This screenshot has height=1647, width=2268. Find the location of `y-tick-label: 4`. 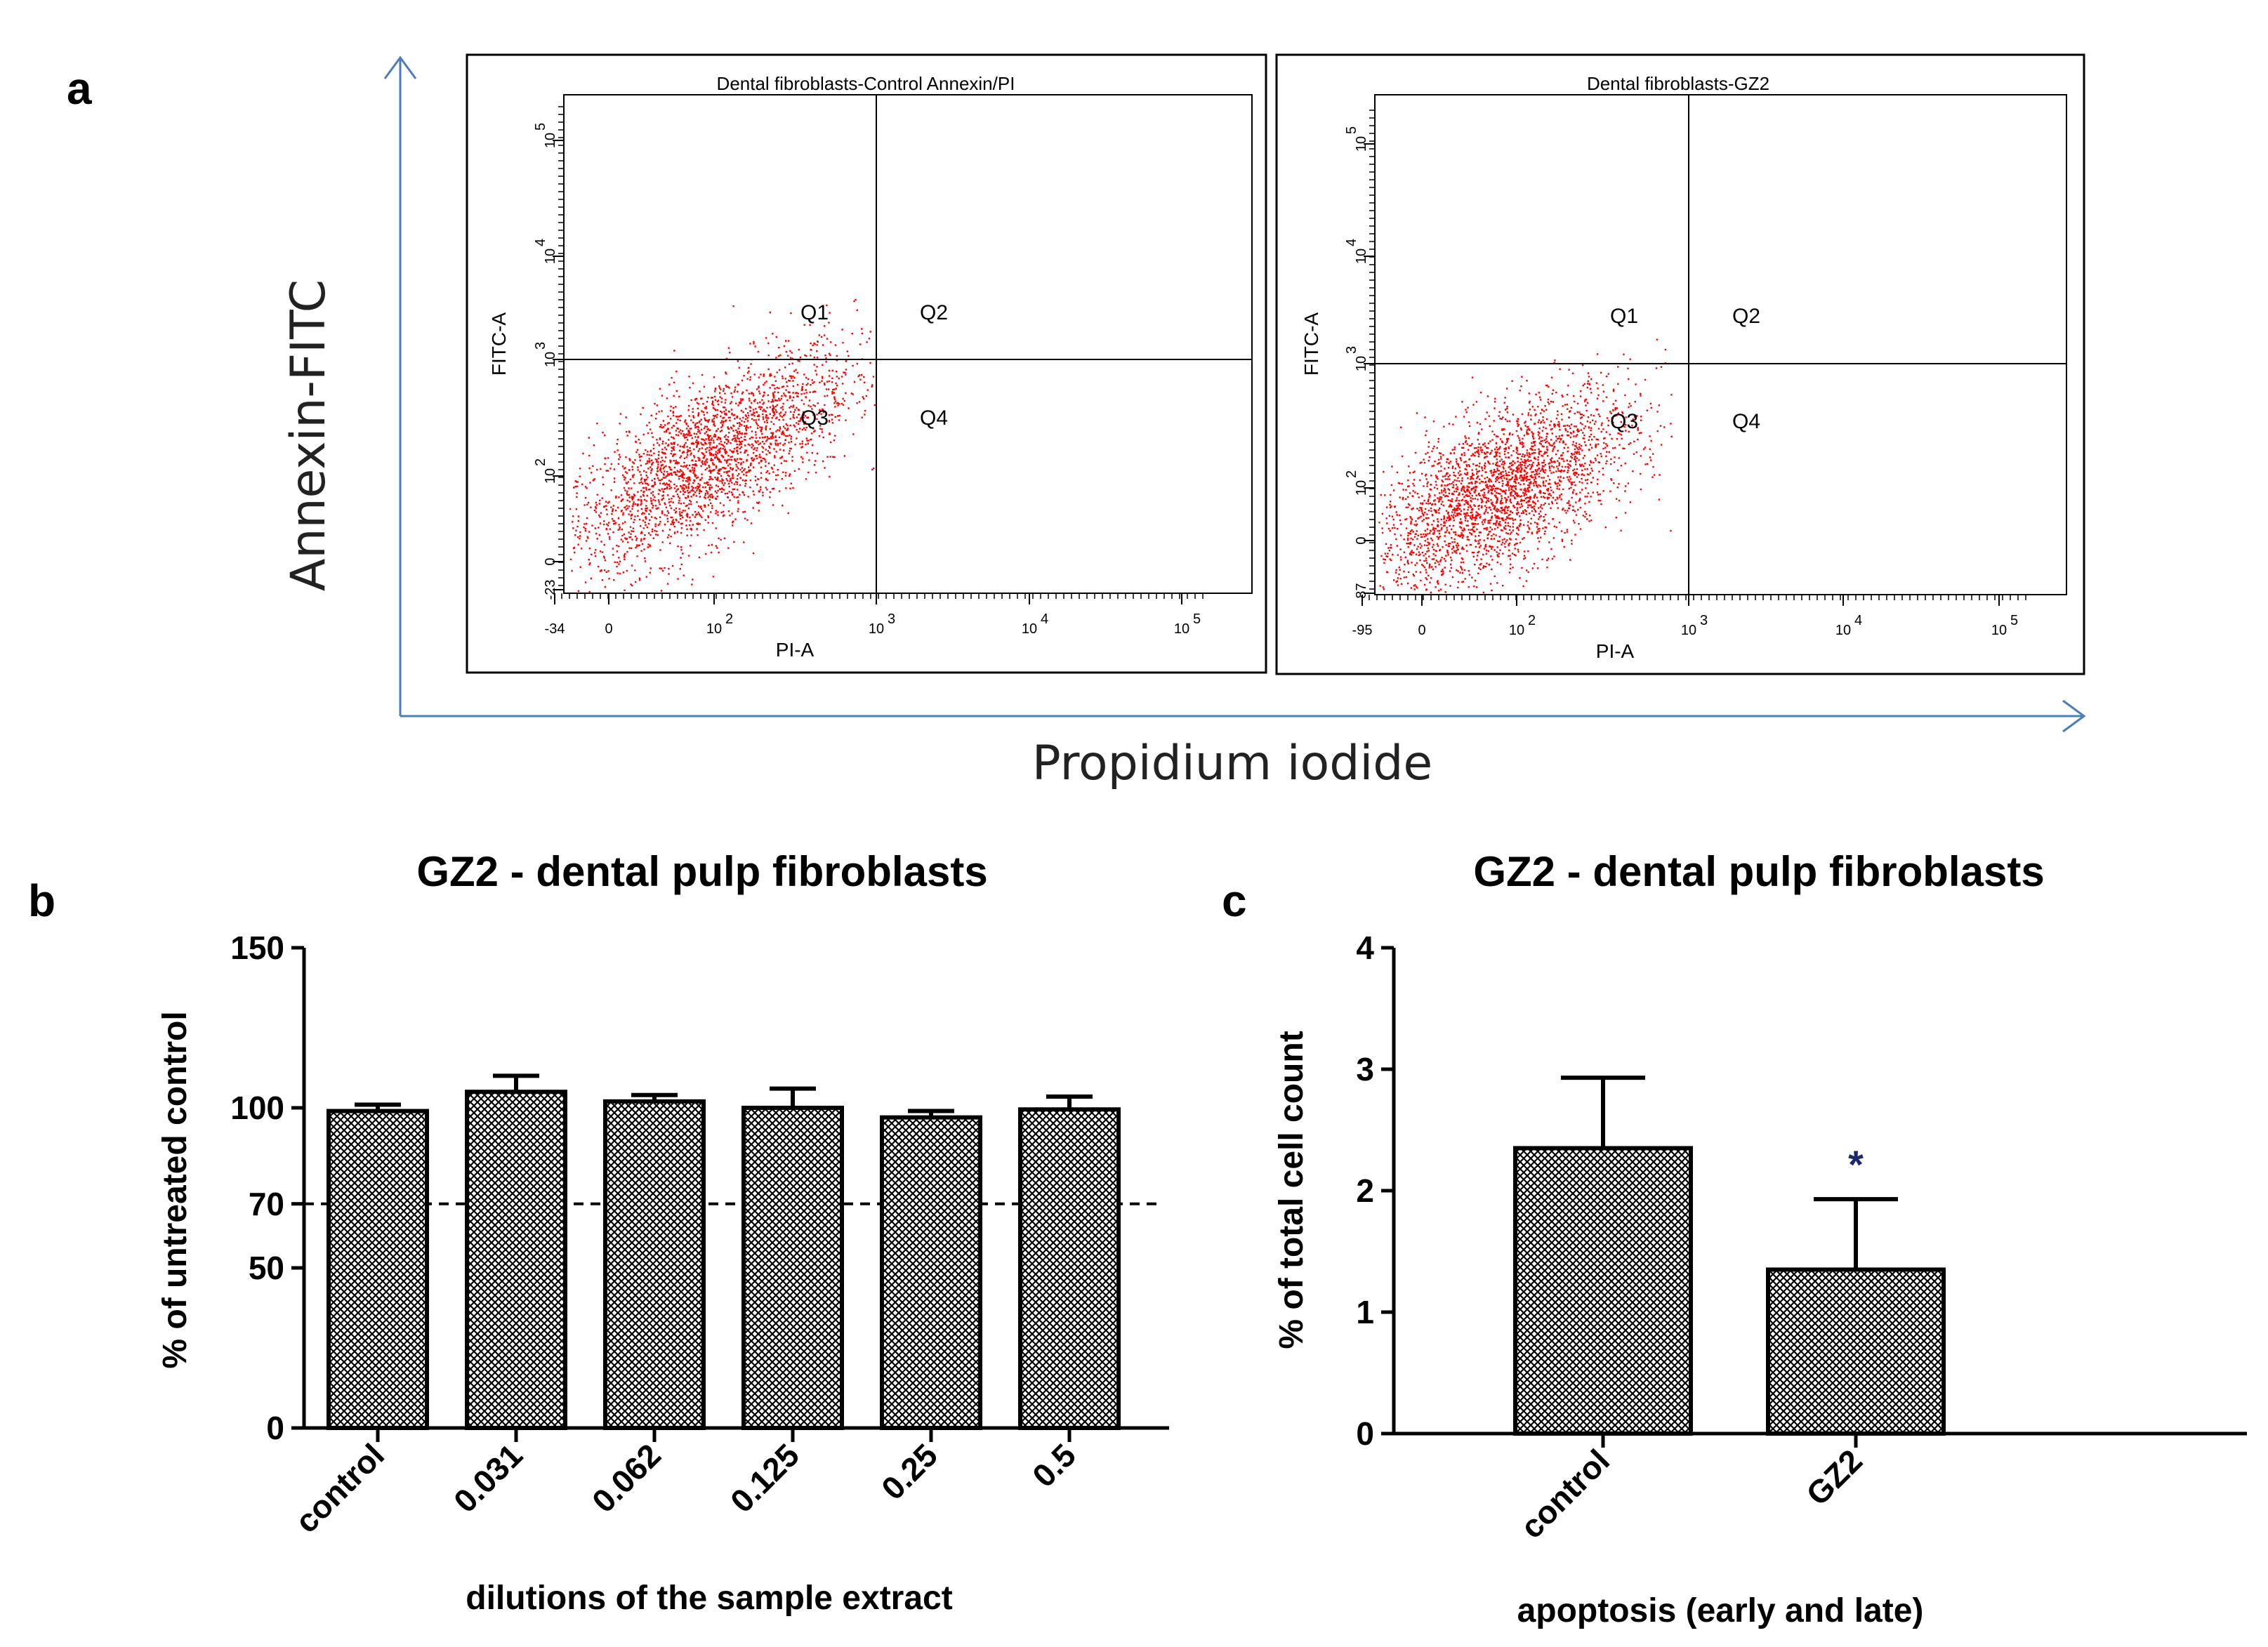

y-tick-label: 4 is located at coordinates (1365, 948).